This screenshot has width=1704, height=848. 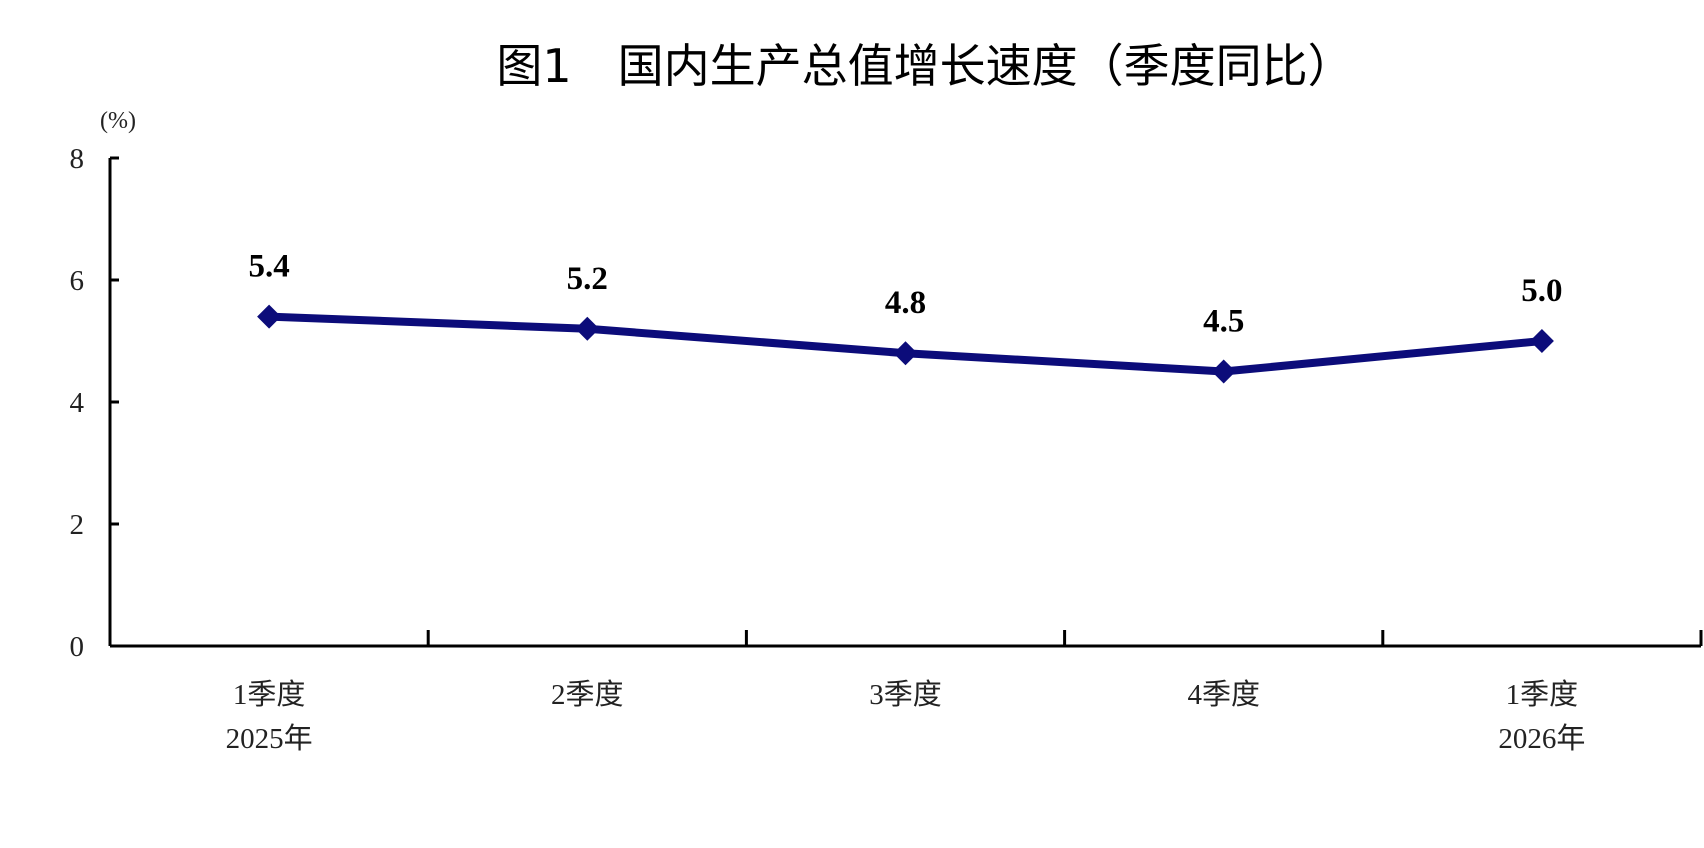 What do you see at coordinates (1541, 291) in the screenshot?
I see `data-label: 5.0` at bounding box center [1541, 291].